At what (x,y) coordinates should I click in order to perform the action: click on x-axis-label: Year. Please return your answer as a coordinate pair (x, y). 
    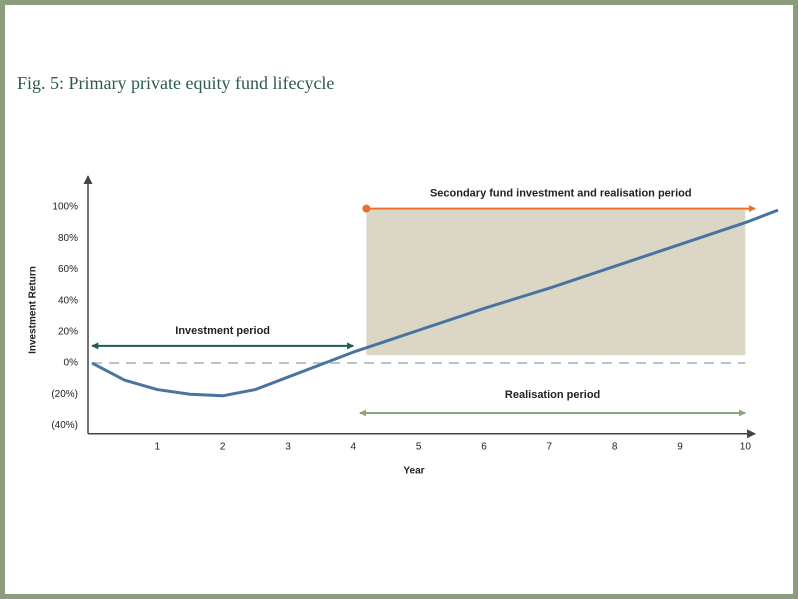
    Looking at the image, I should click on (413, 471).